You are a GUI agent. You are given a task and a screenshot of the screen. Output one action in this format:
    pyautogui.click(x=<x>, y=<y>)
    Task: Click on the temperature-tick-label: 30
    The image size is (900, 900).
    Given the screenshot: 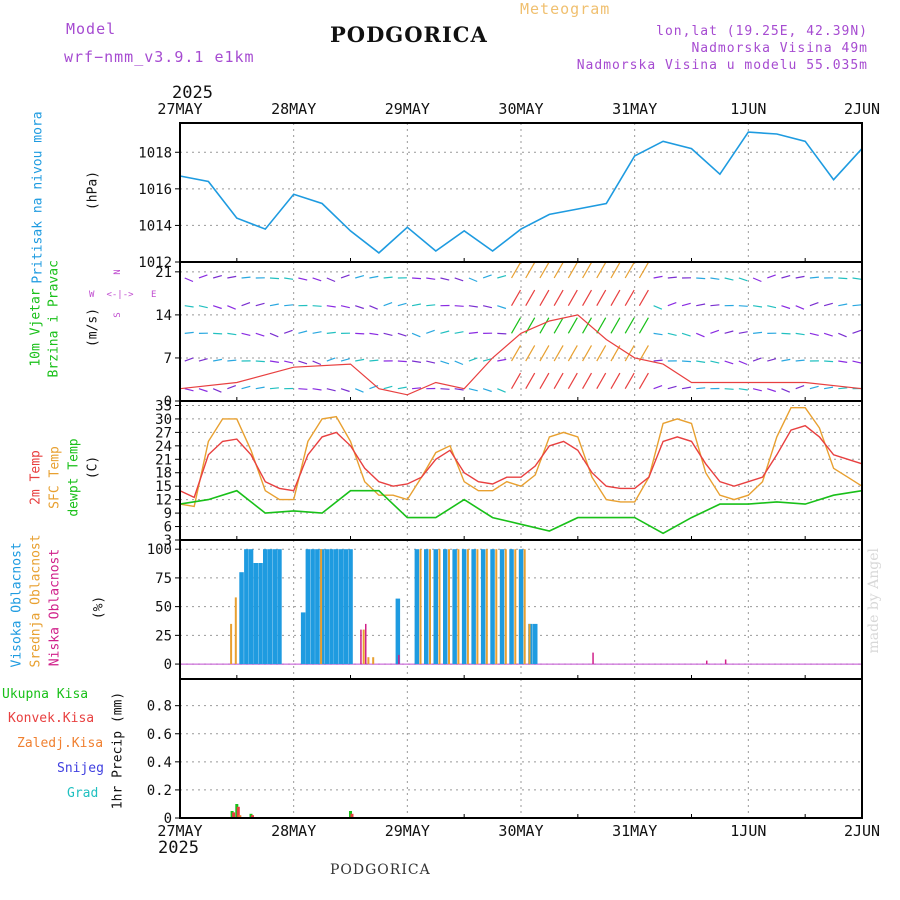 What is the action you would take?
    pyautogui.click(x=163, y=420)
    